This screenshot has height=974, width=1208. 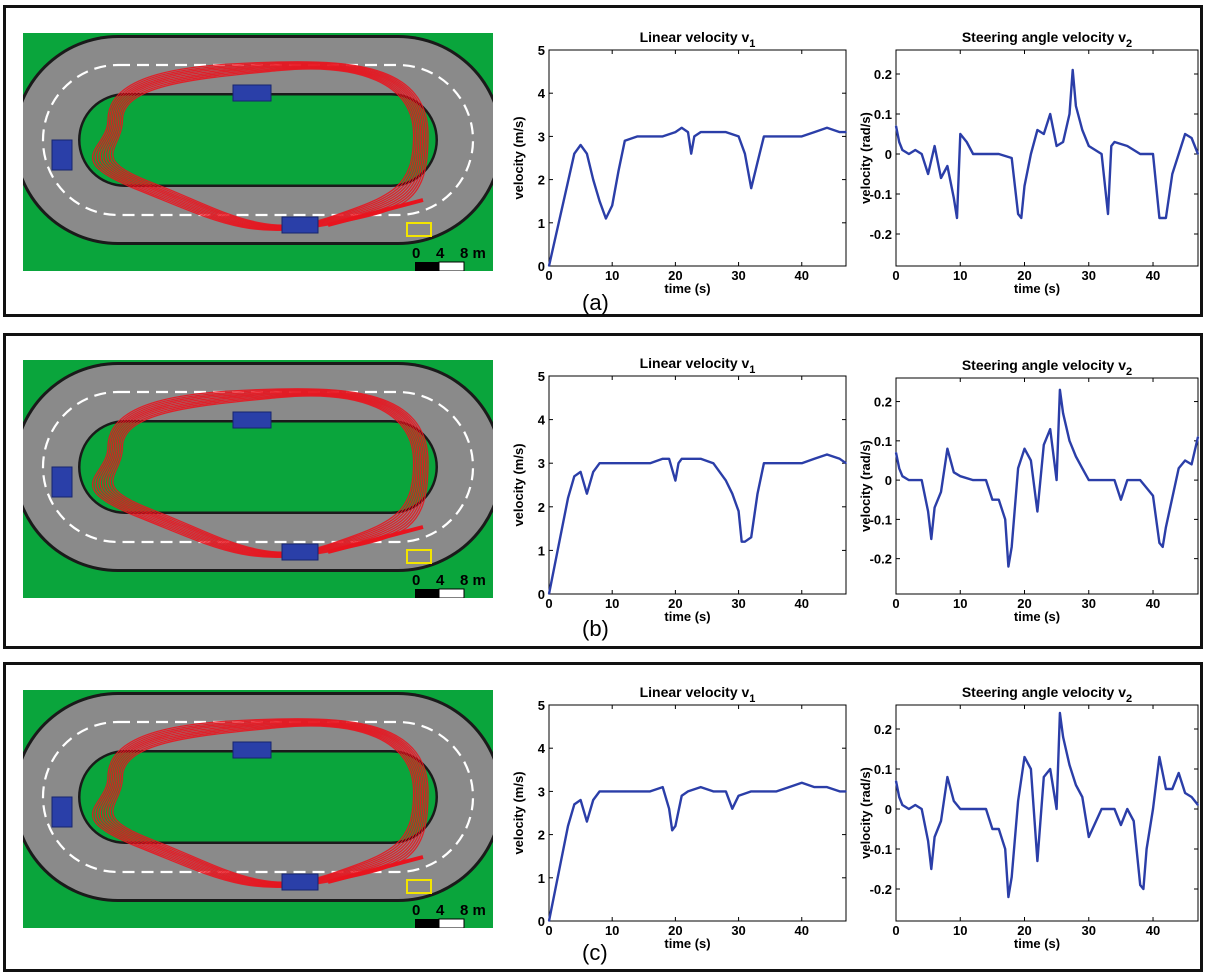 I want to click on obstacle-top, so click(x=252, y=93).